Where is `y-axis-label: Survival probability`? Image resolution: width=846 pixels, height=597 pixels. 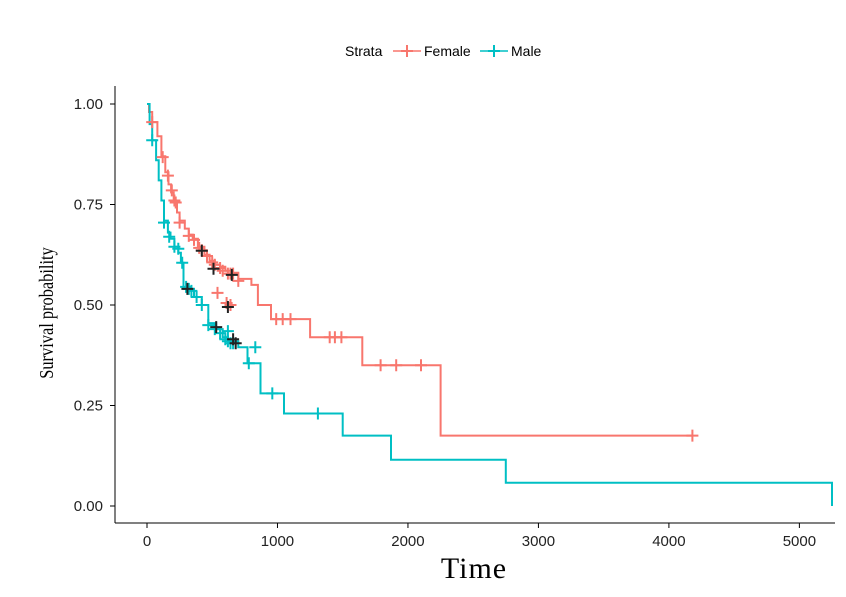 y-axis-label: Survival probability is located at coordinates (47, 312).